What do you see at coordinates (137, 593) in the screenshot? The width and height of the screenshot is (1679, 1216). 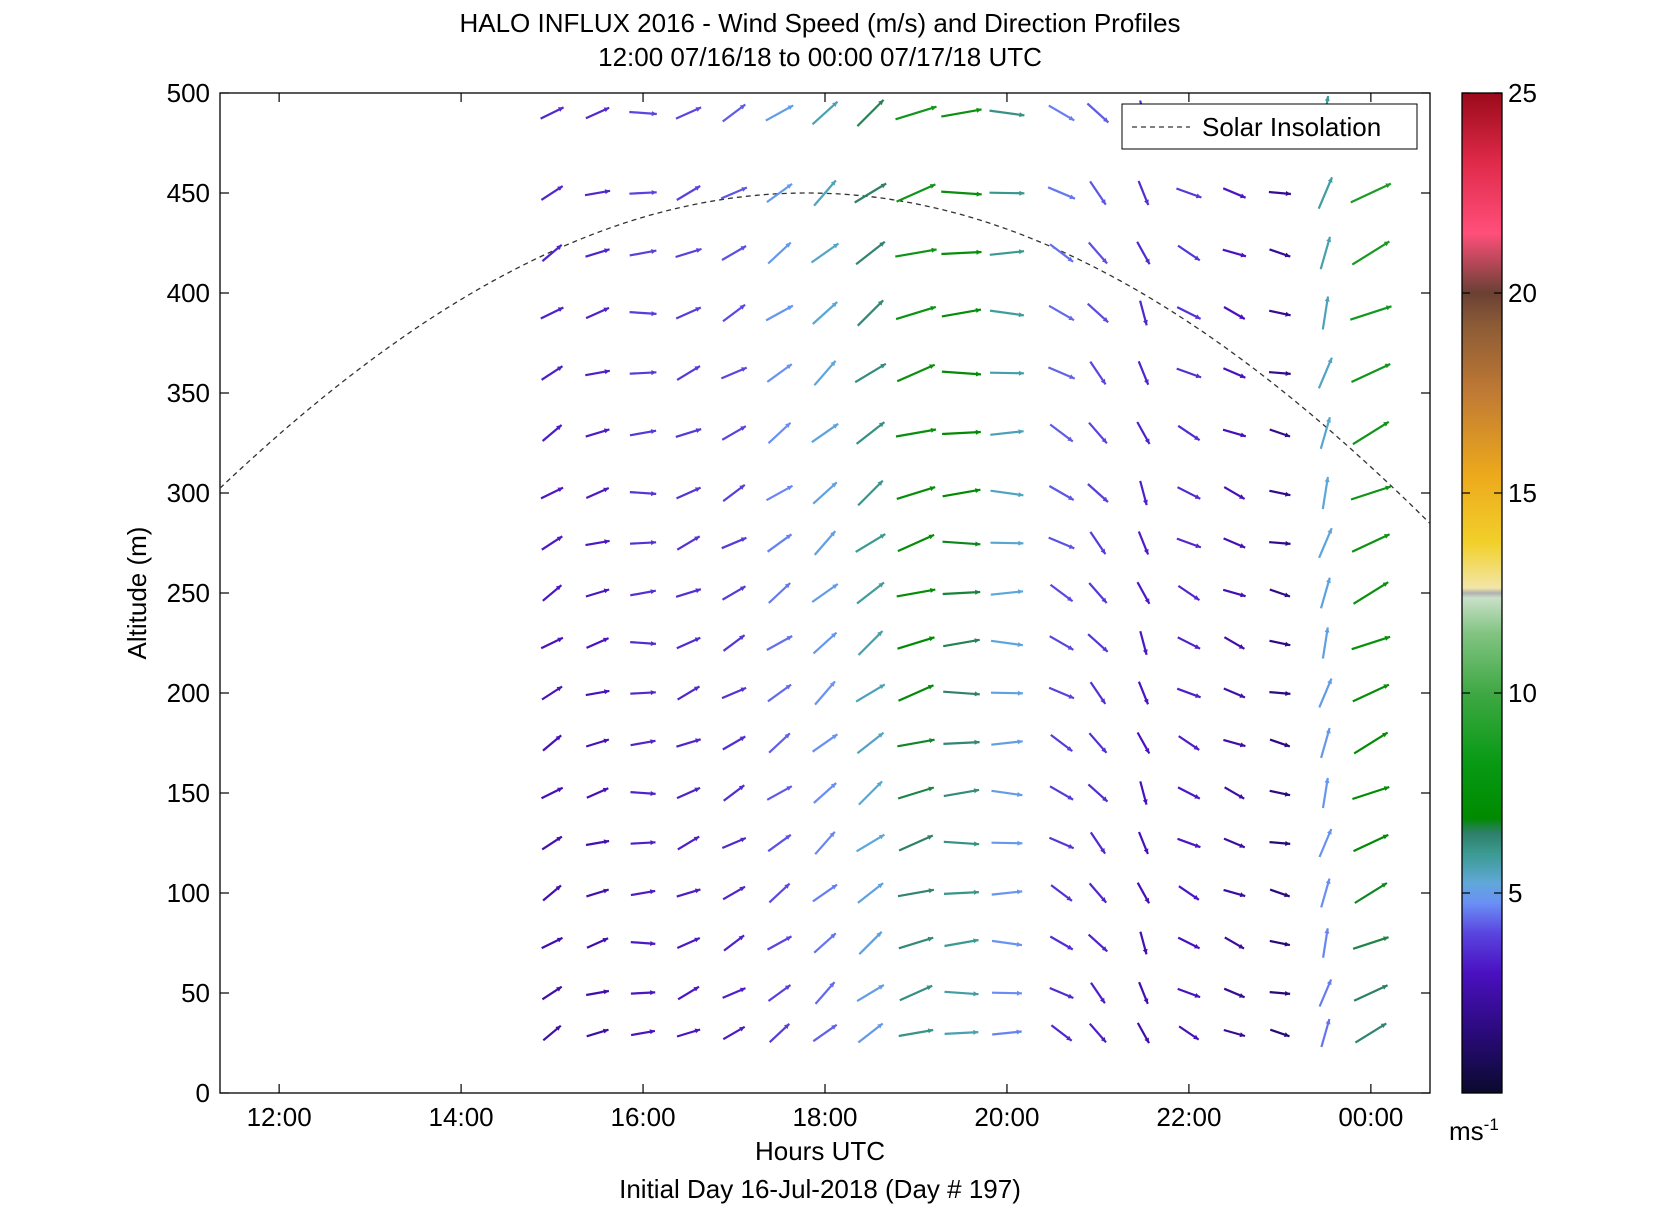 I see `y-axis-label: Altitude (m)` at bounding box center [137, 593].